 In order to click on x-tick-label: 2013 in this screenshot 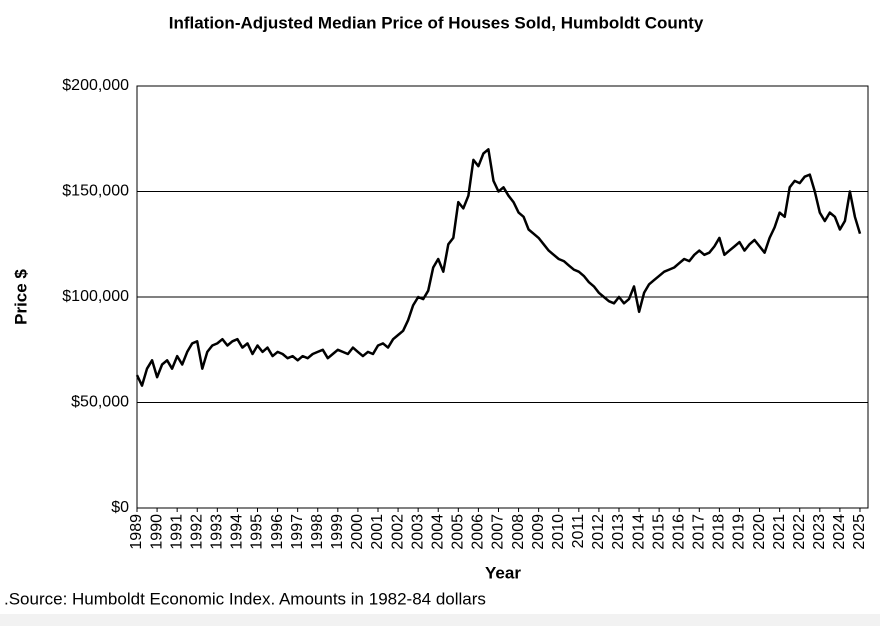, I will do `click(618, 532)`.